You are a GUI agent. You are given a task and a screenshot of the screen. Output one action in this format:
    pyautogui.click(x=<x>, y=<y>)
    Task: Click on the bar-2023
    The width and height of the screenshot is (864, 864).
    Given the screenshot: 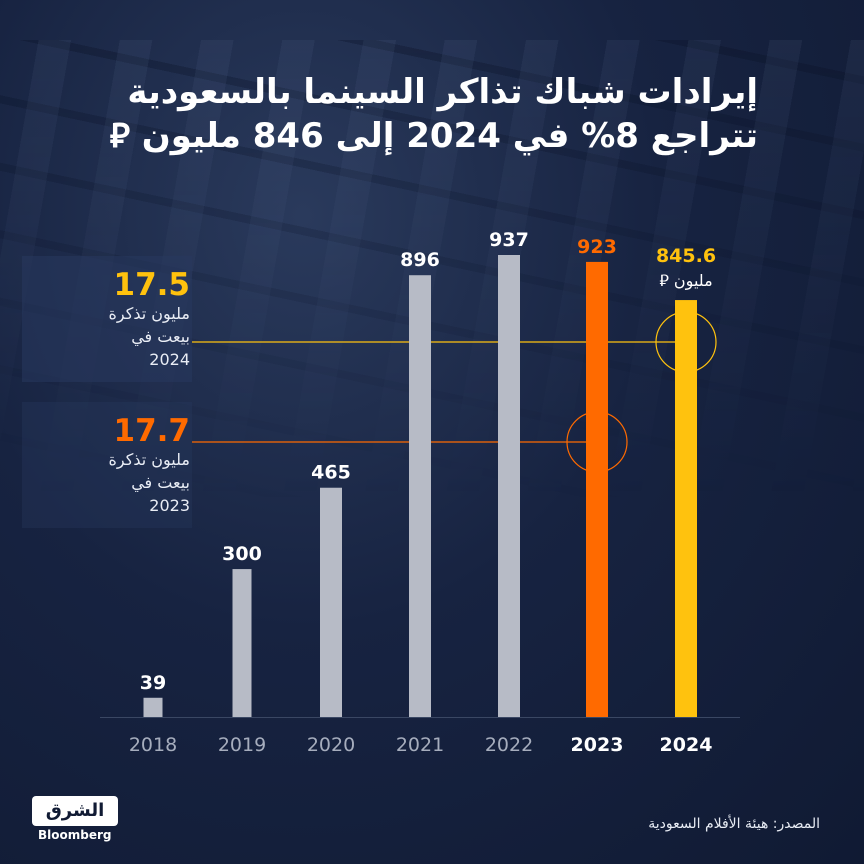 What is the action you would take?
    pyautogui.click(x=597, y=489)
    